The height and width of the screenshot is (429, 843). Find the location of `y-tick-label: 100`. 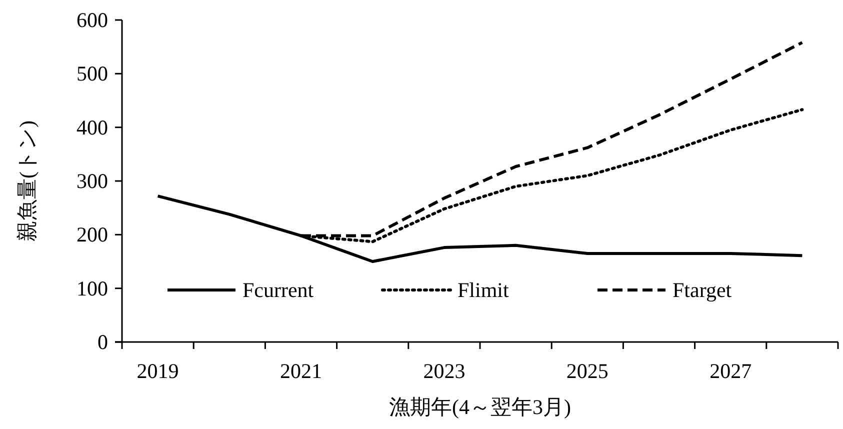

y-tick-label: 100 is located at coordinates (92, 288).